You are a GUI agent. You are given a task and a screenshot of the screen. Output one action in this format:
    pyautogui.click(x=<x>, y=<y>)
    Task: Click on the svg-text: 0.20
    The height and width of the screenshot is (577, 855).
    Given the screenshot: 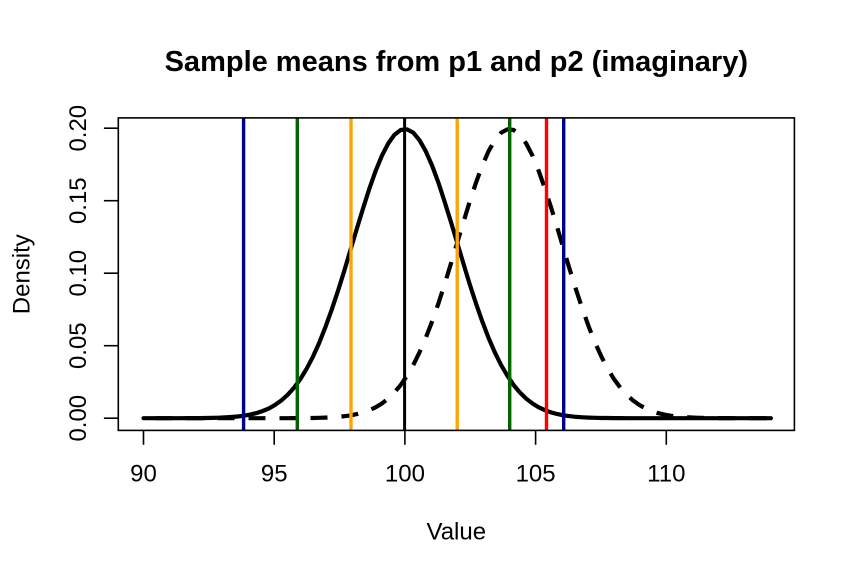 What is the action you would take?
    pyautogui.click(x=78, y=128)
    